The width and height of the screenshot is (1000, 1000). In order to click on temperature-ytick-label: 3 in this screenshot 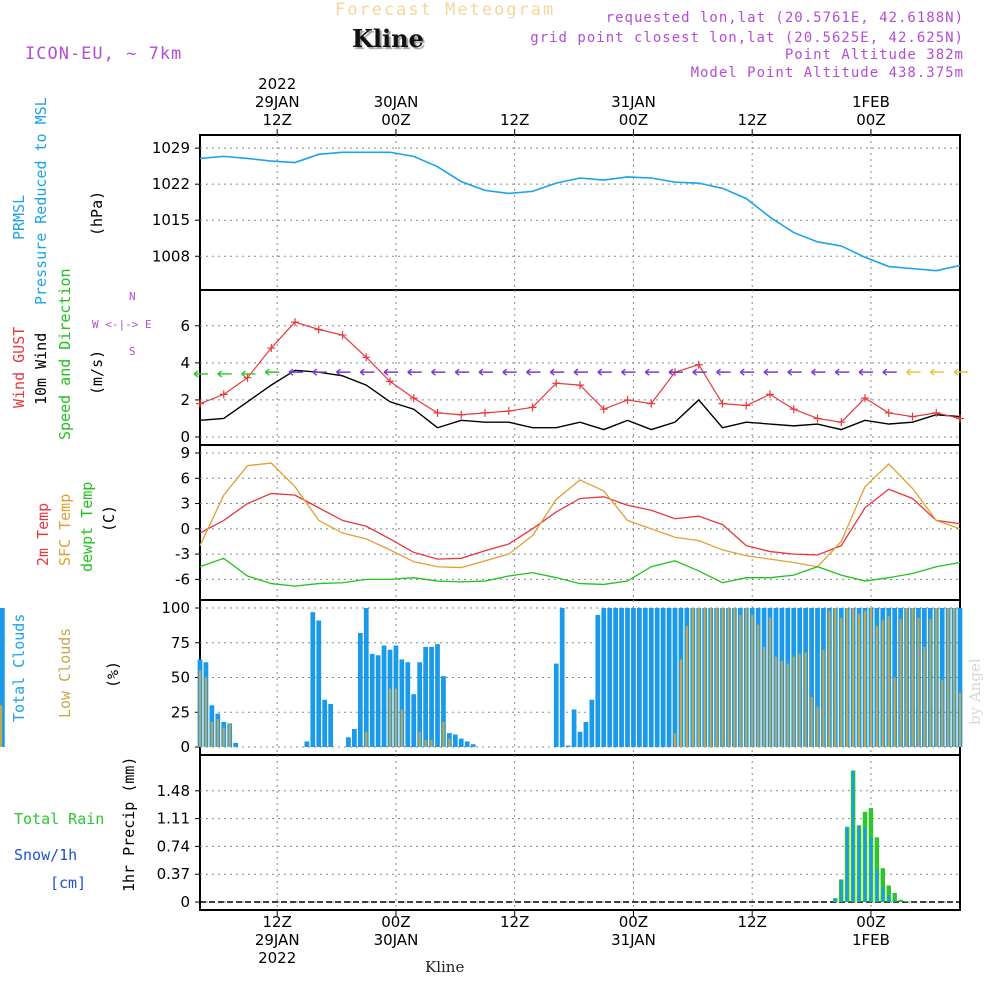, I will do `click(185, 504)`.